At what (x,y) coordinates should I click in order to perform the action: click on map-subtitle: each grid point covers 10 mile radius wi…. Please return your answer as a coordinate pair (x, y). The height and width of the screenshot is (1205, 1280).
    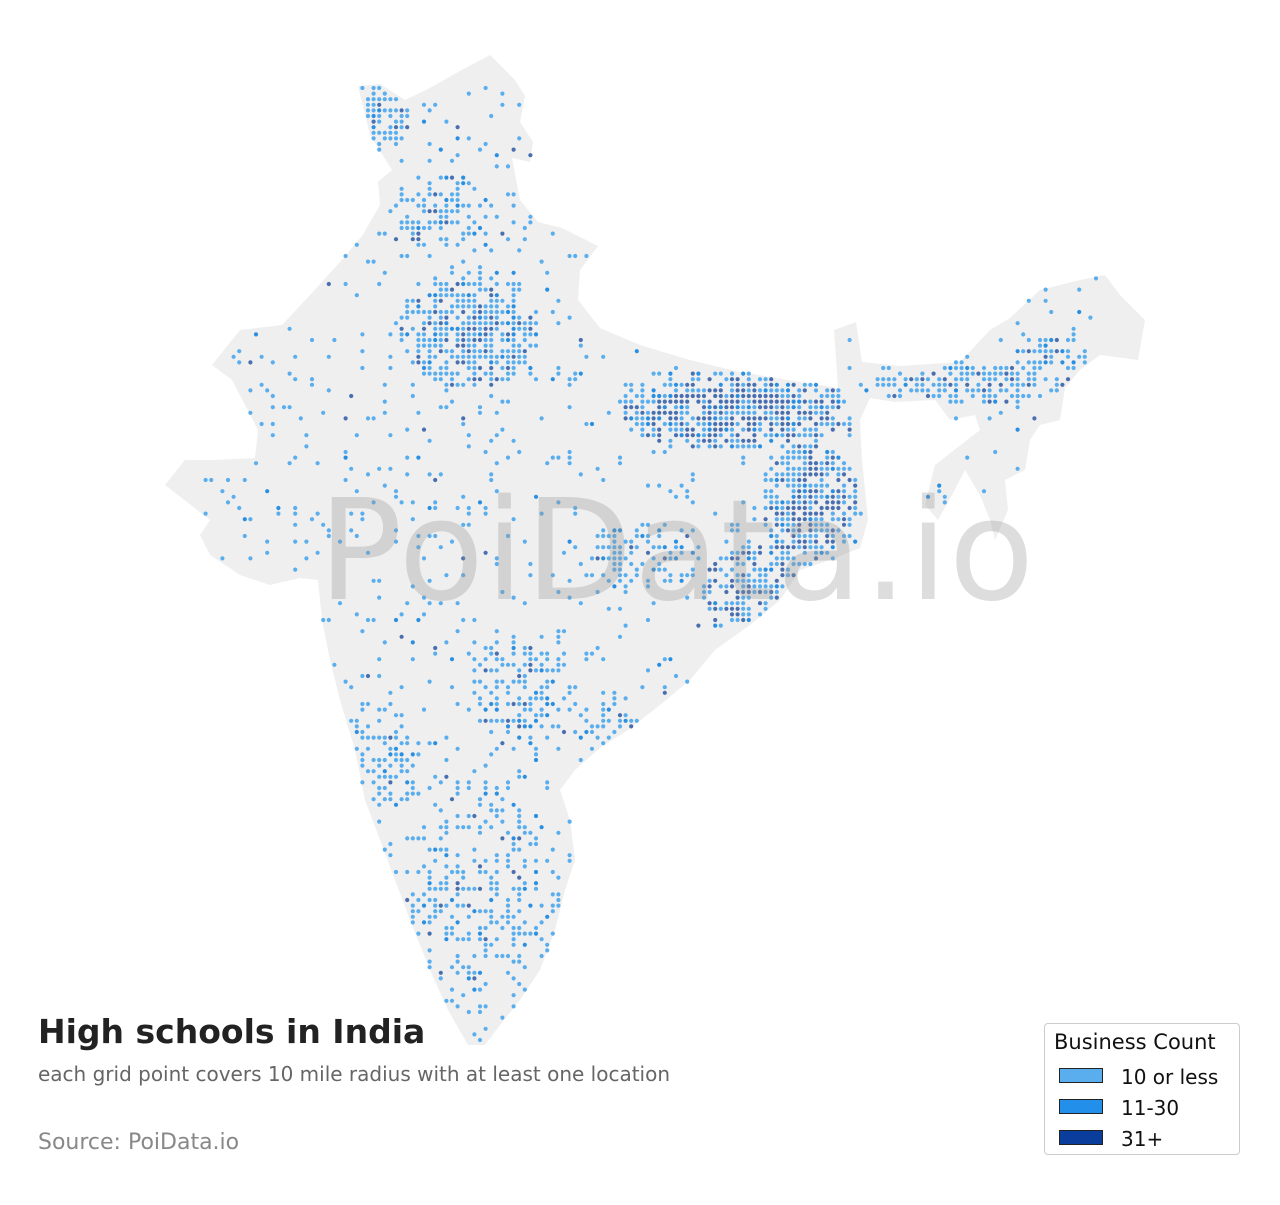
    Looking at the image, I should click on (354, 1074).